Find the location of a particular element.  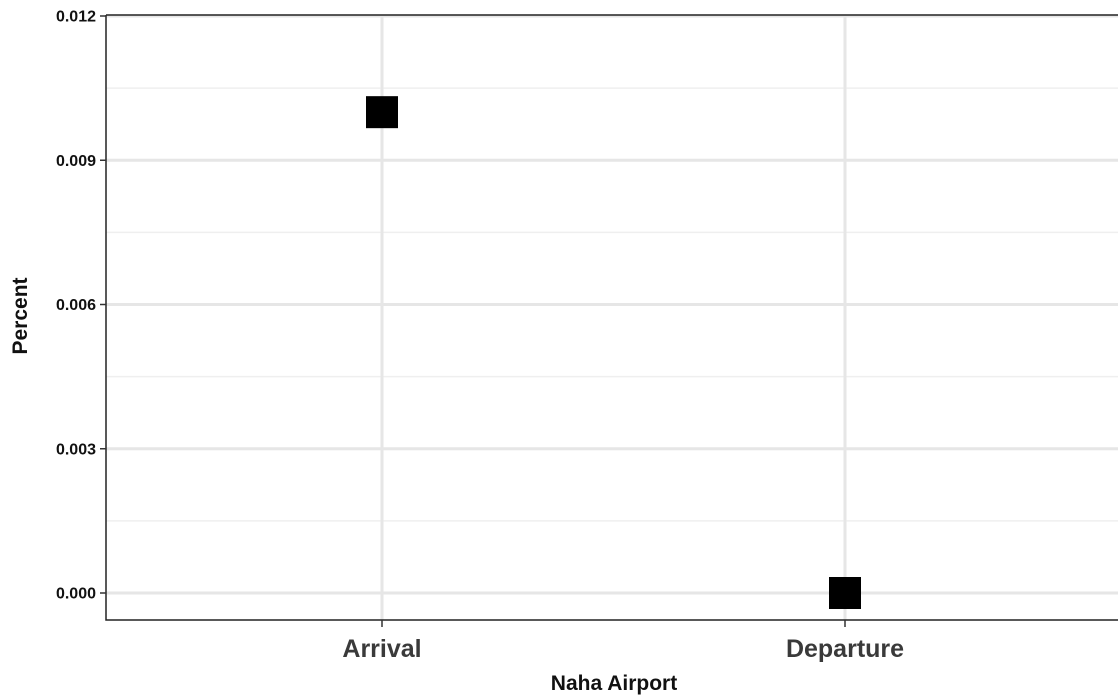

y-tick-label: 0.003 is located at coordinates (76, 449).